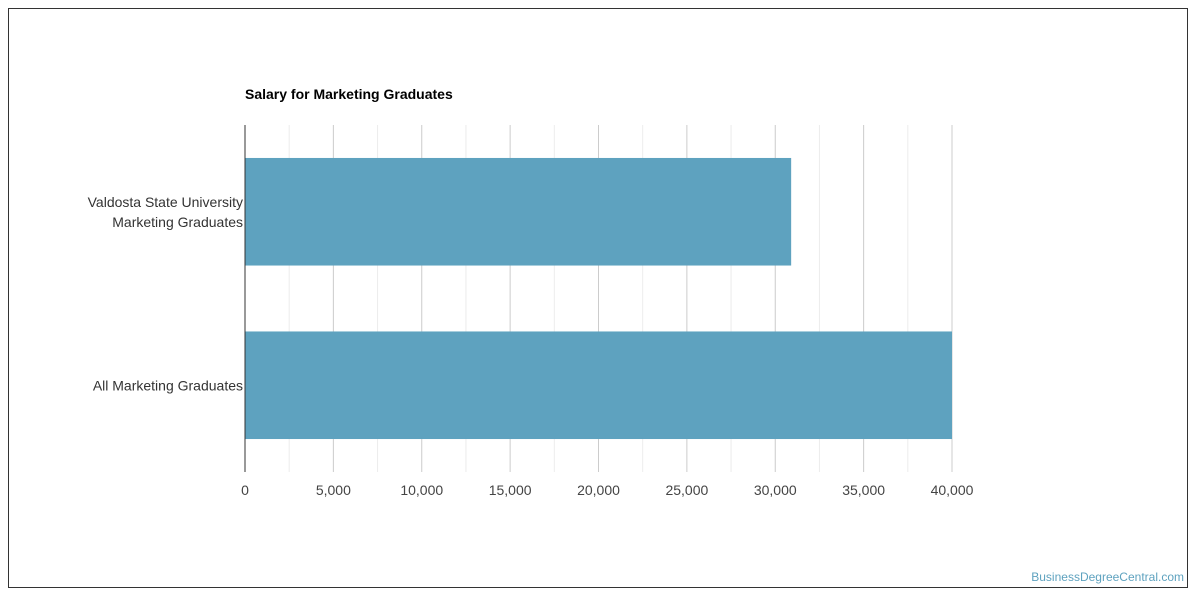  What do you see at coordinates (421, 490) in the screenshot?
I see `x-tick-label: 10,000` at bounding box center [421, 490].